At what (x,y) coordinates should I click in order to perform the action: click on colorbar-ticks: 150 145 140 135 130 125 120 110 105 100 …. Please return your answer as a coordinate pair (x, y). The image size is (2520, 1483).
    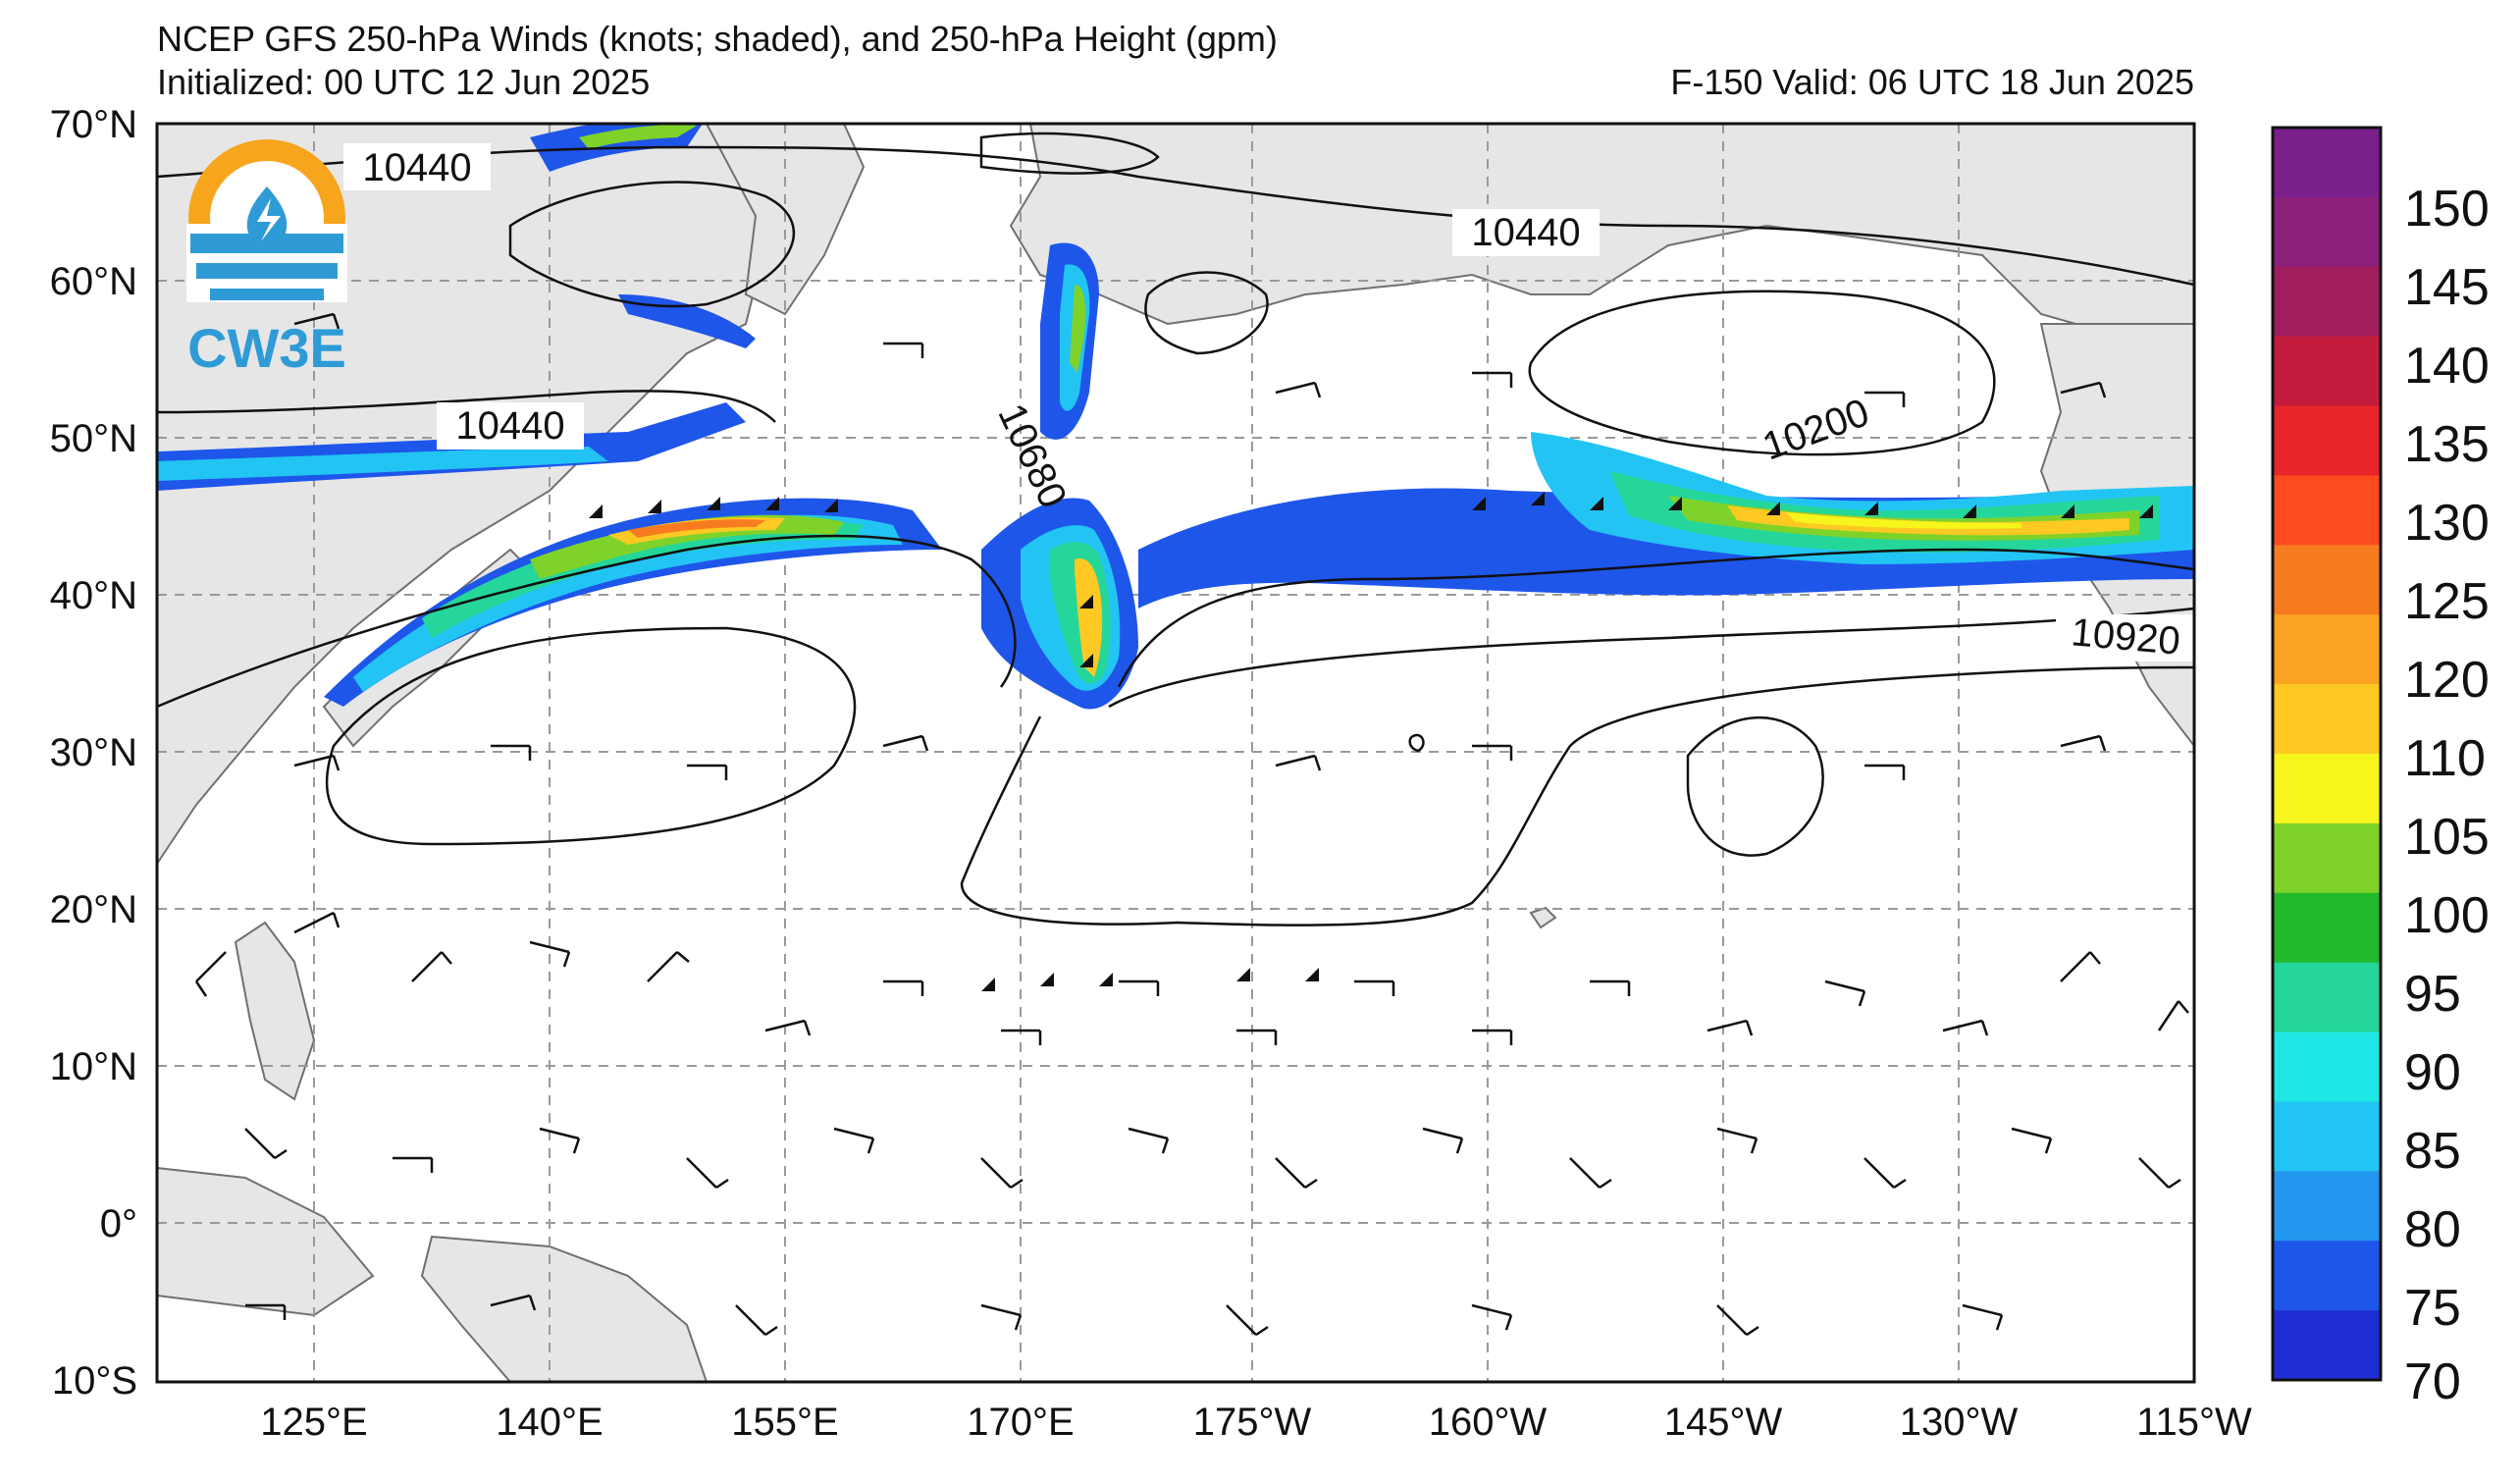
    Looking at the image, I should click on (2447, 796).